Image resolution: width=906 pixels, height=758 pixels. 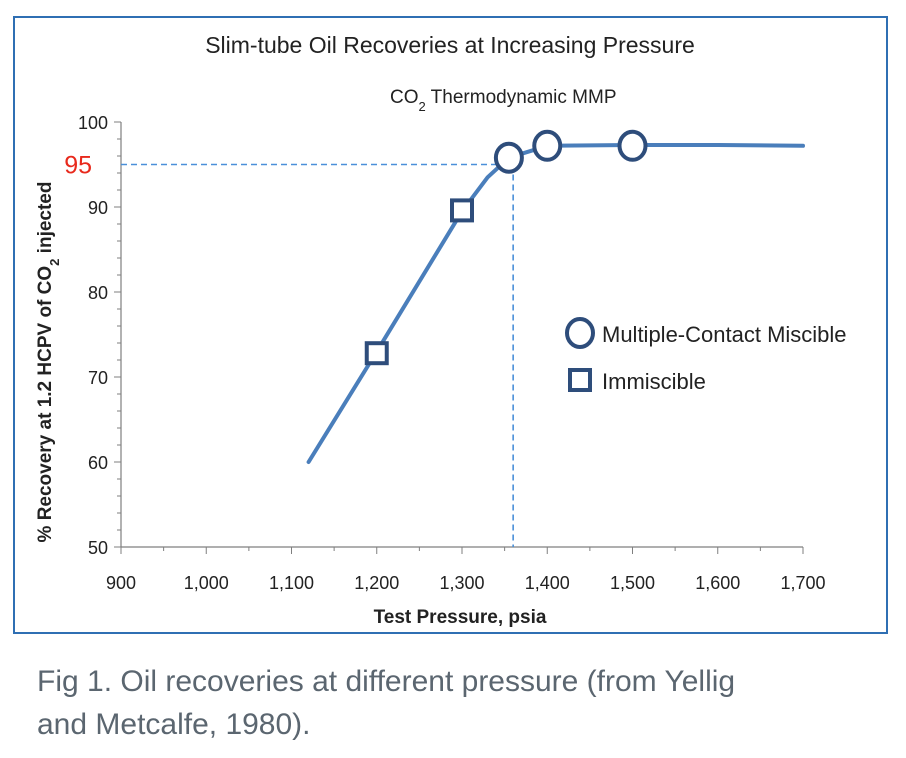 What do you see at coordinates (78, 166) in the screenshot?
I see `mmp-y-label: 95` at bounding box center [78, 166].